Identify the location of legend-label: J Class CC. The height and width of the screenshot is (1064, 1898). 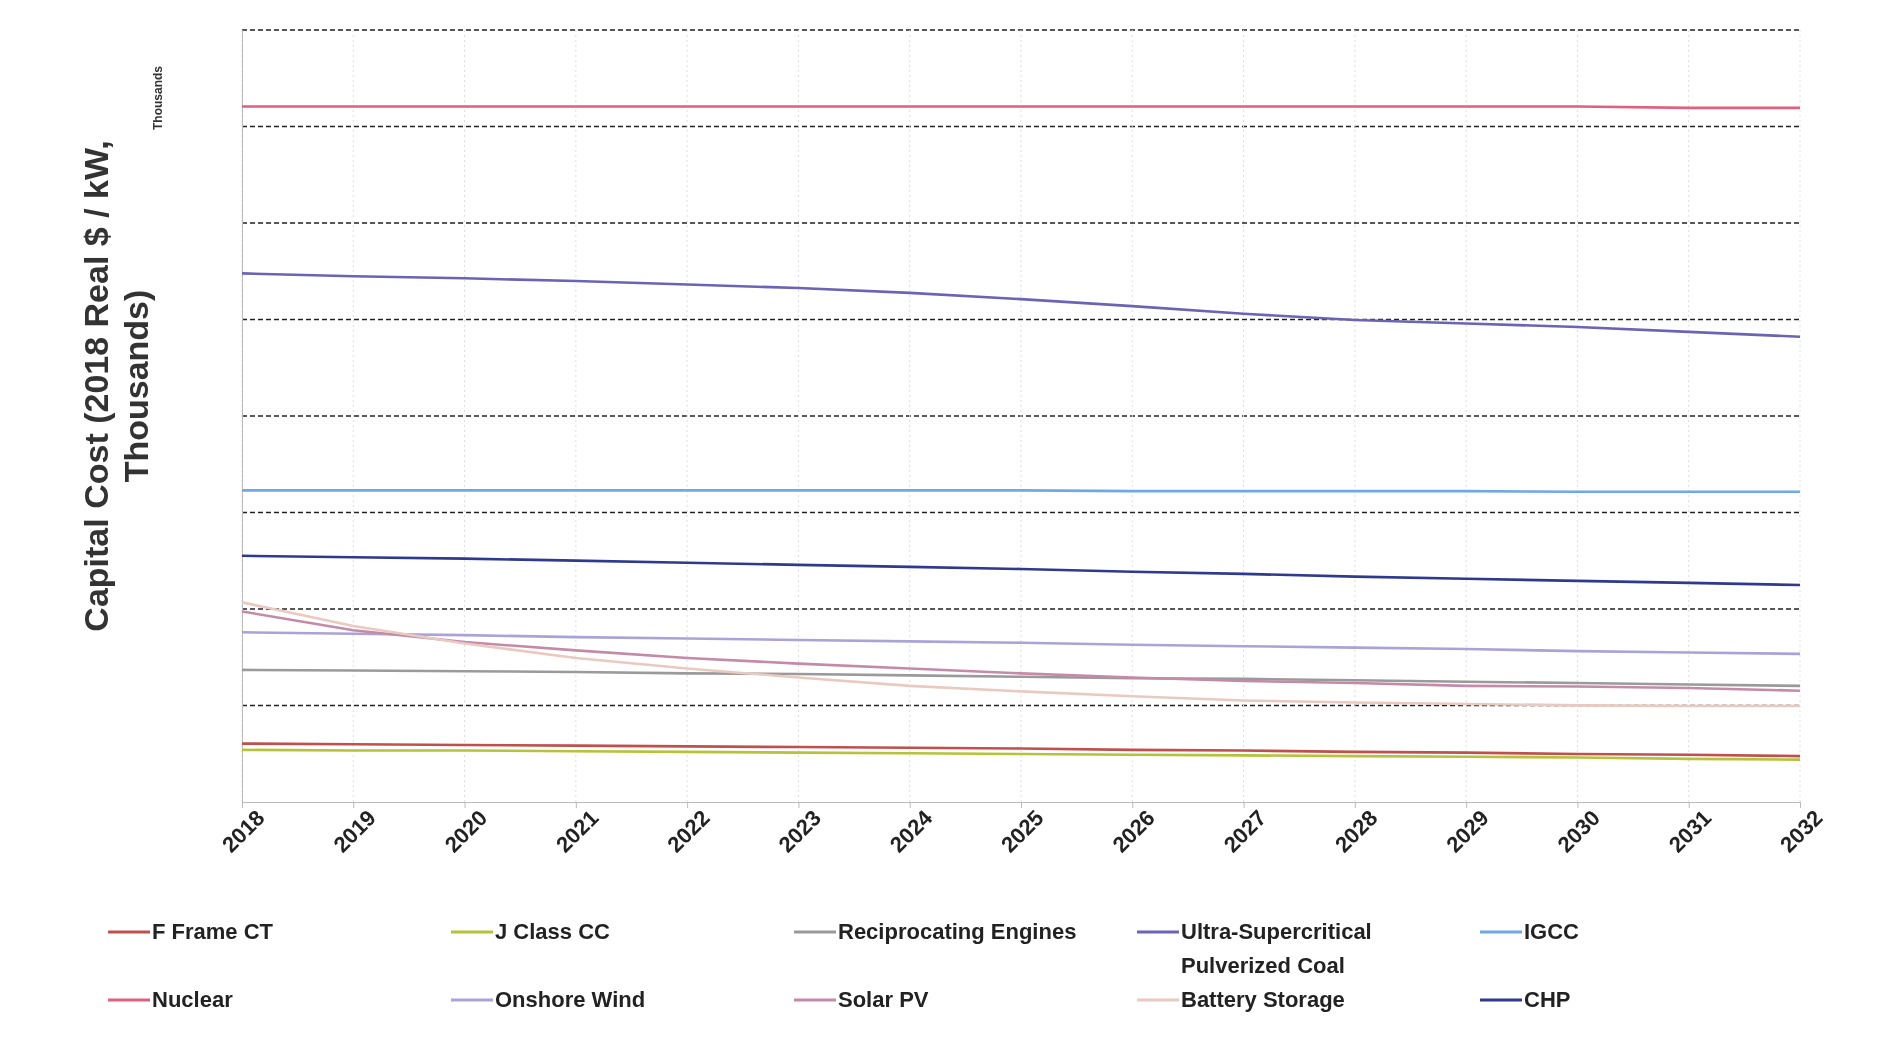
(553, 931).